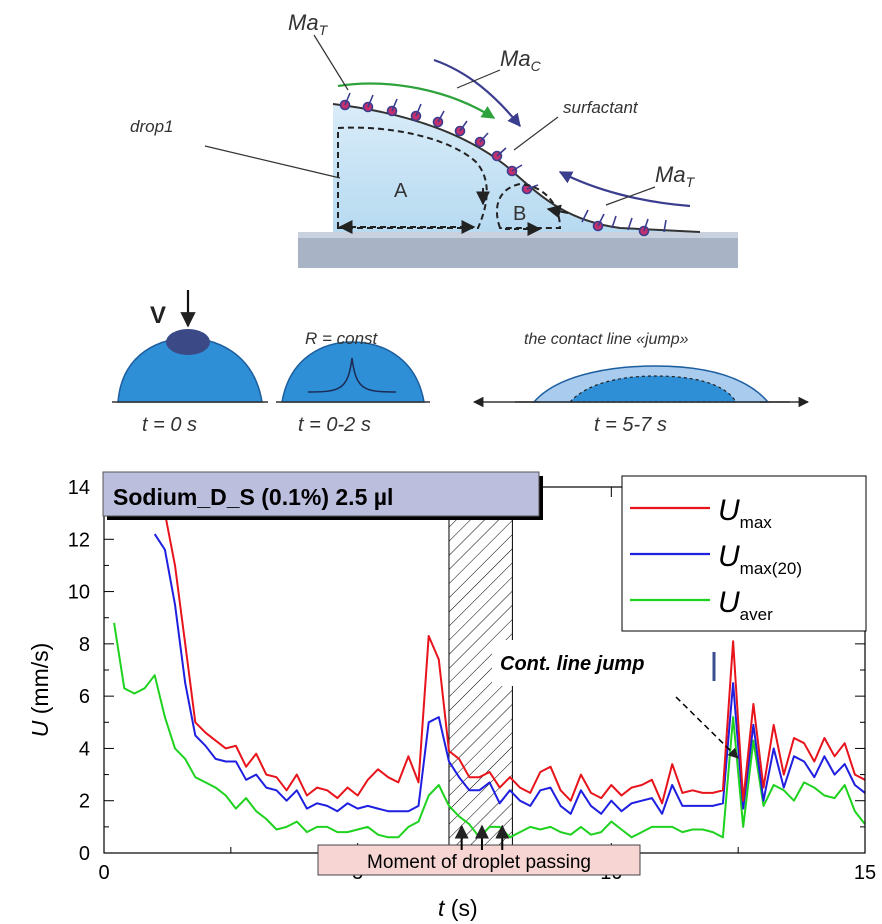 The width and height of the screenshot is (882, 924). I want to click on jump-arrow, so click(707, 727).